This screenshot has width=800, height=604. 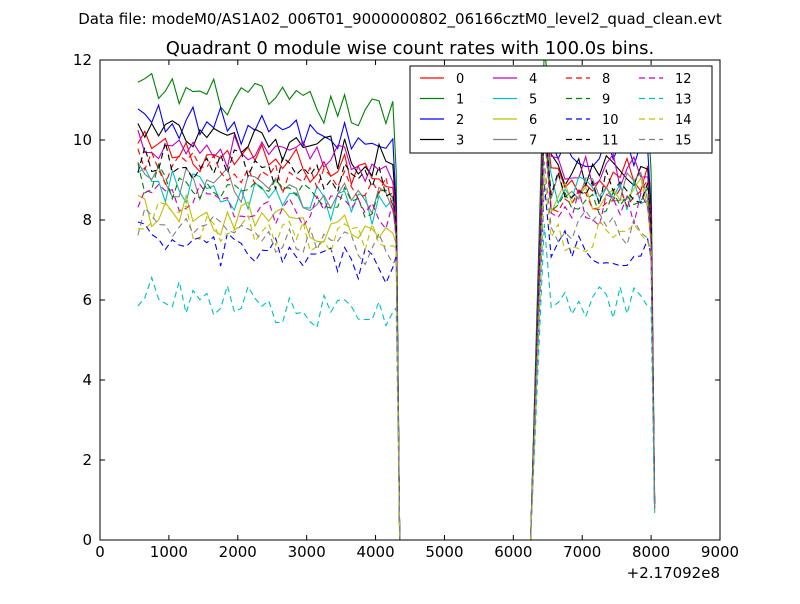 What do you see at coordinates (444, 552) in the screenshot?
I see `x-tick-label-5000: 5000` at bounding box center [444, 552].